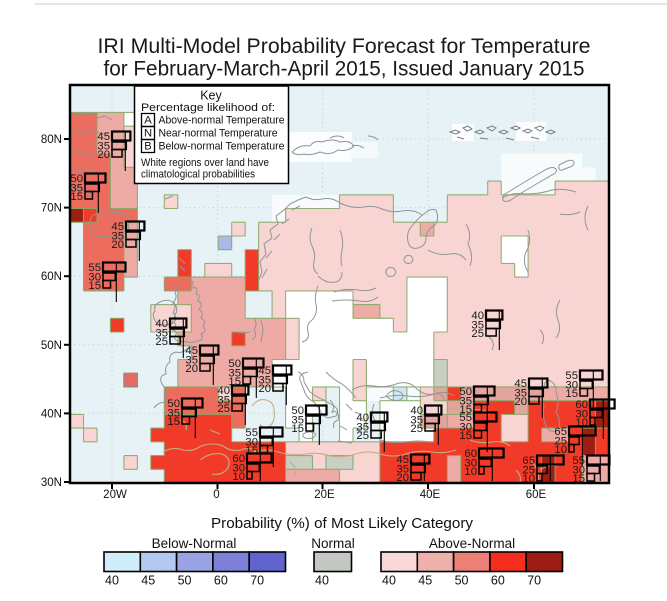 The image size is (667, 601). I want to click on svg-text: 60E, so click(536, 495).